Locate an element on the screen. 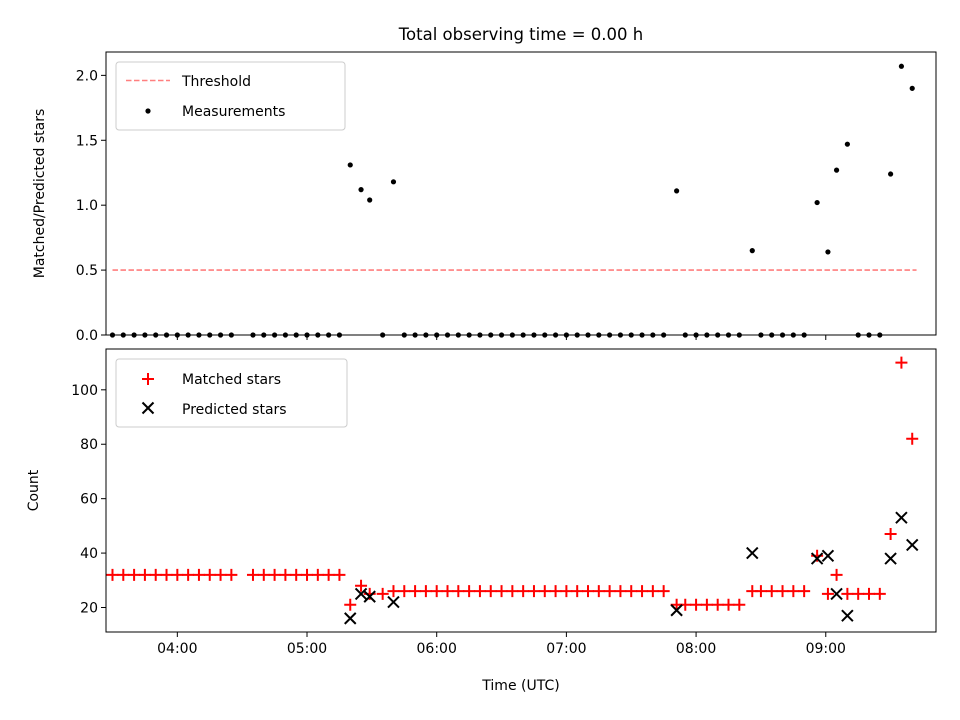 This screenshot has width=960, height=720. bottom-x-tick-label: 06:00 is located at coordinates (437, 649).